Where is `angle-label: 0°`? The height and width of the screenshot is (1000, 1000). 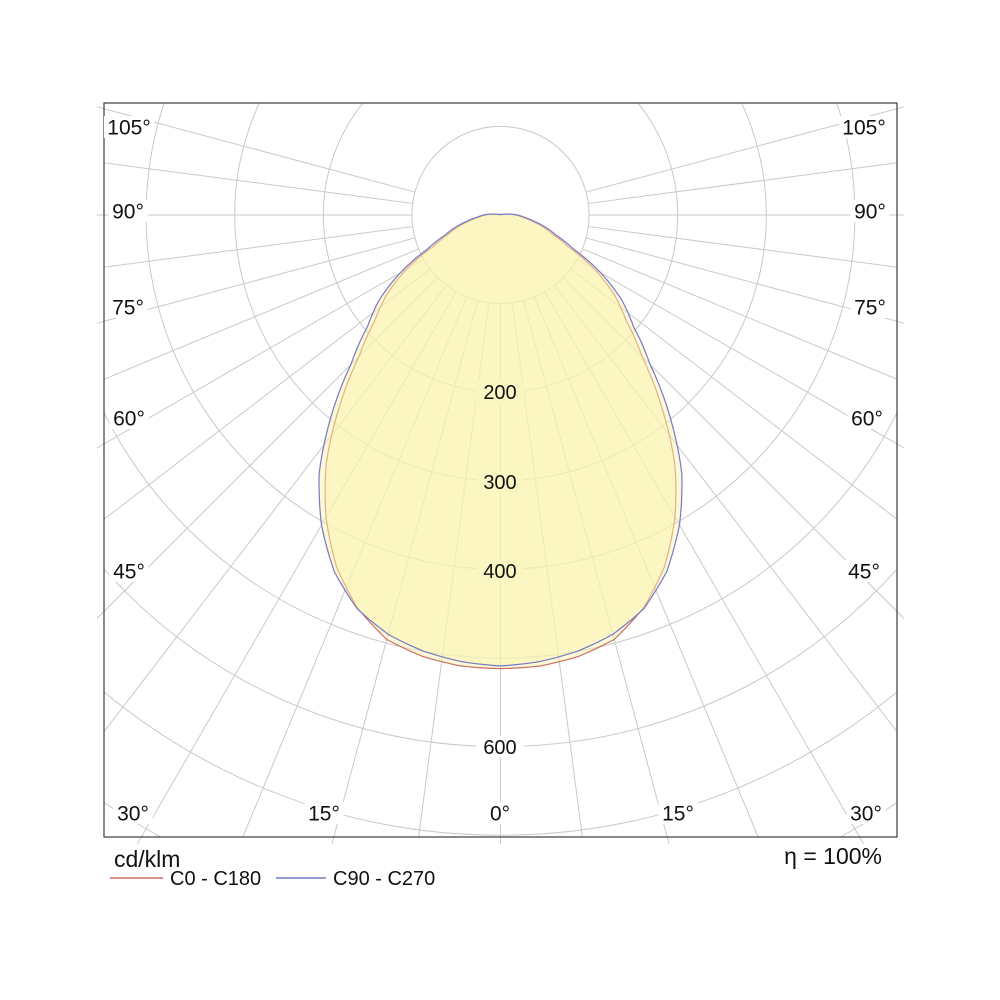
angle-label: 0° is located at coordinates (500, 814).